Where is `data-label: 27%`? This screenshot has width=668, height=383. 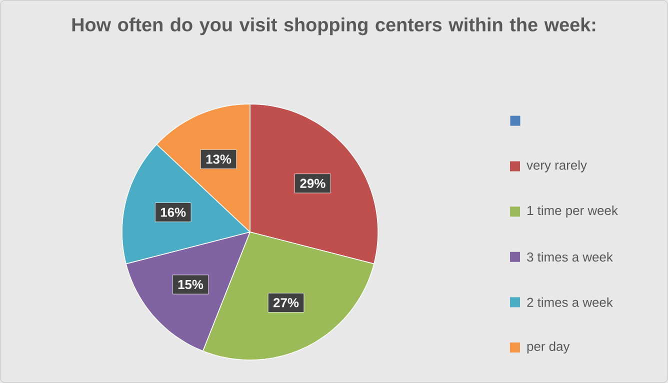
data-label: 27% is located at coordinates (286, 303).